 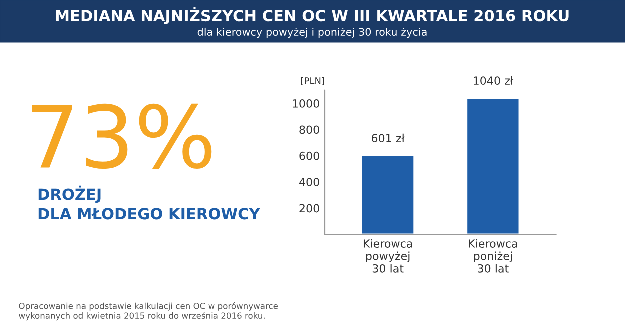 I want to click on y-tick-label: 1000, so click(x=306, y=104).